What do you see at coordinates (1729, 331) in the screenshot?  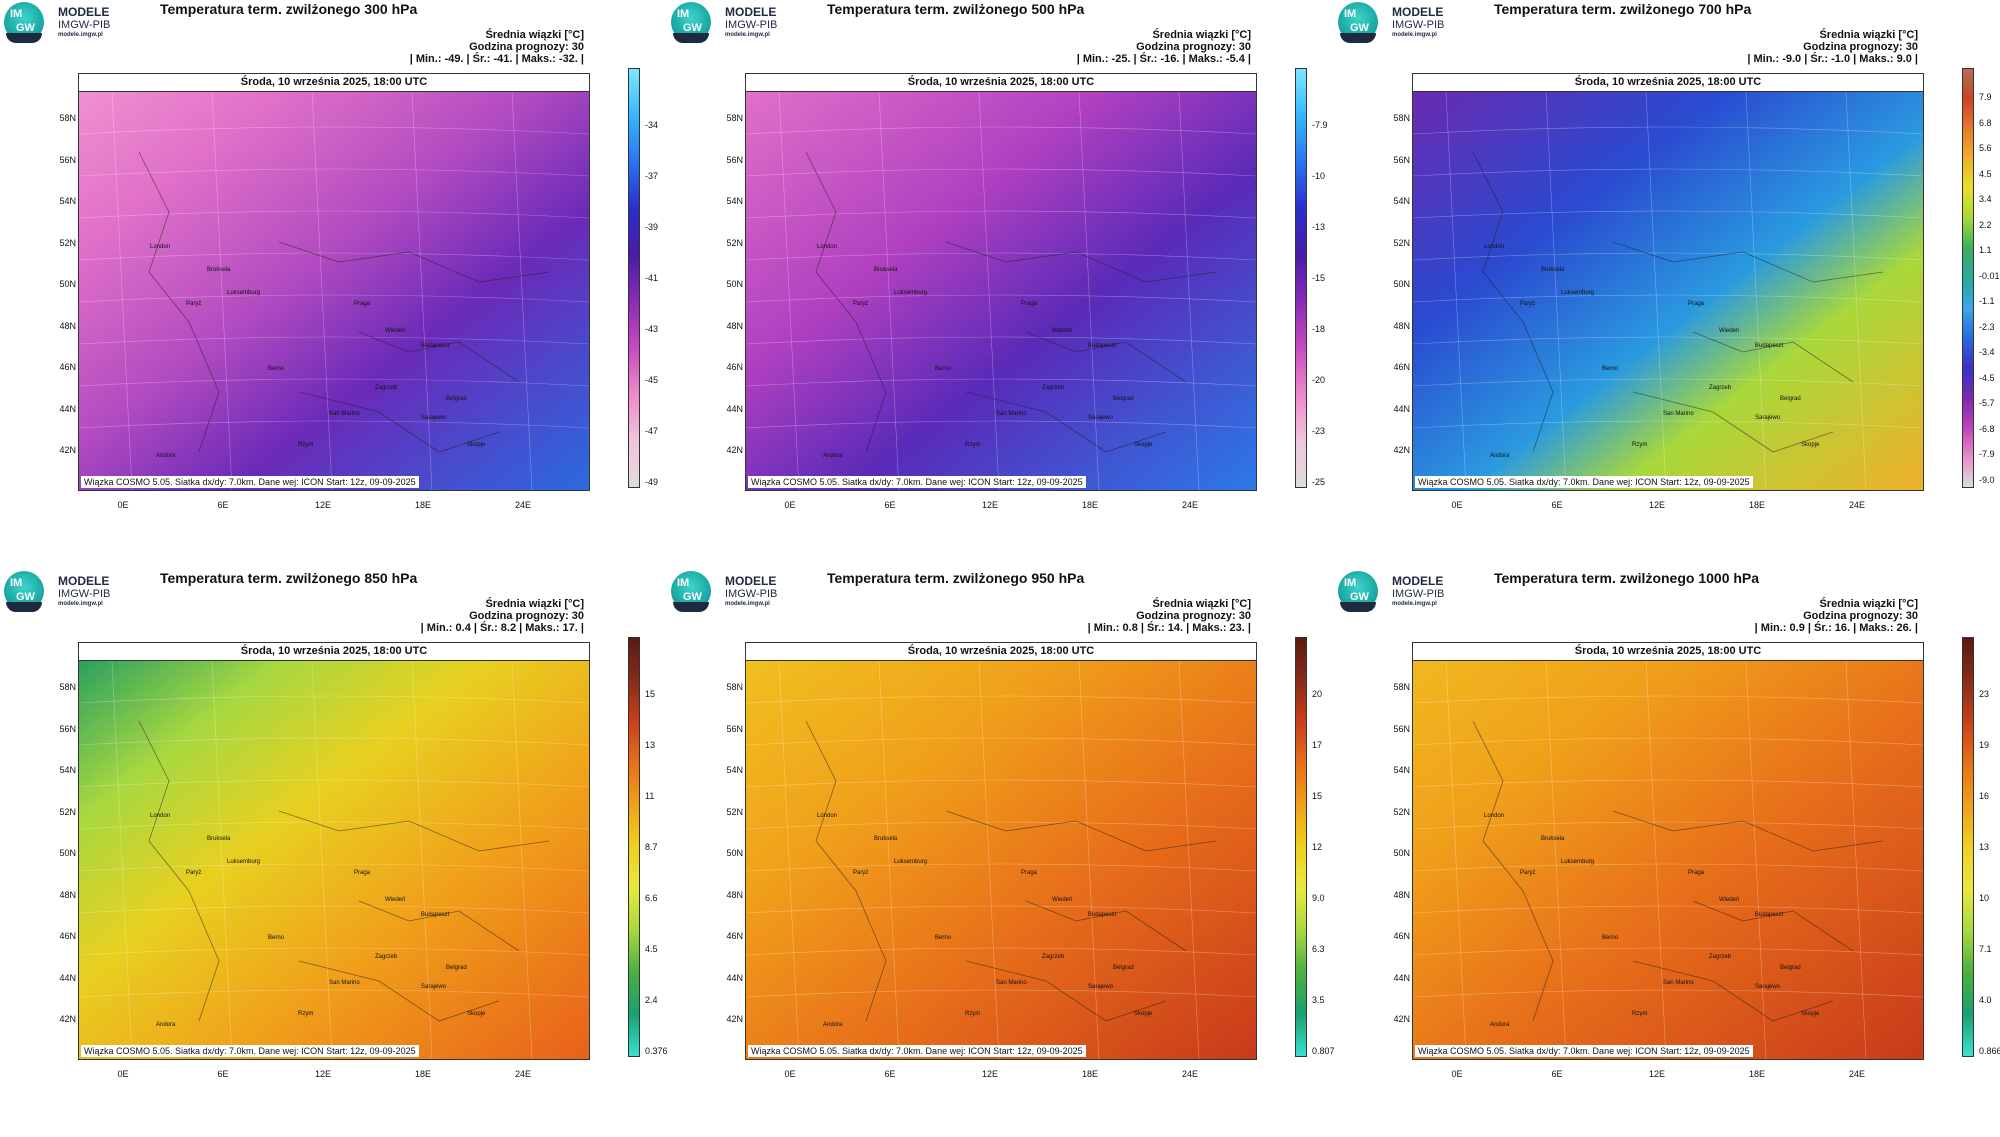 I see `city-label: Wiedeń` at bounding box center [1729, 331].